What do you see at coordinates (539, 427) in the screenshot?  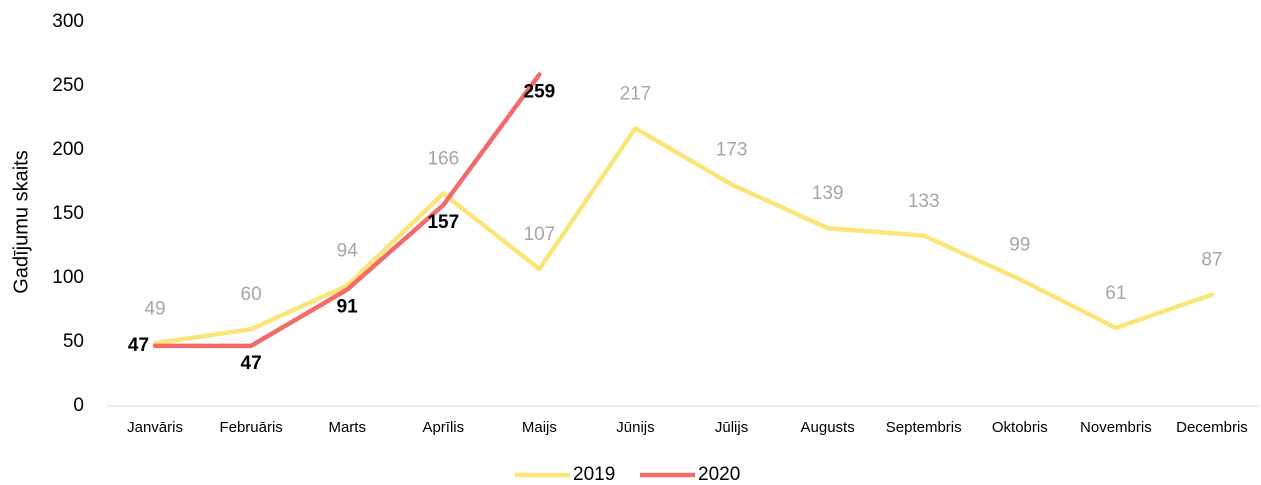 I see `x-tick-label: Maijs` at bounding box center [539, 427].